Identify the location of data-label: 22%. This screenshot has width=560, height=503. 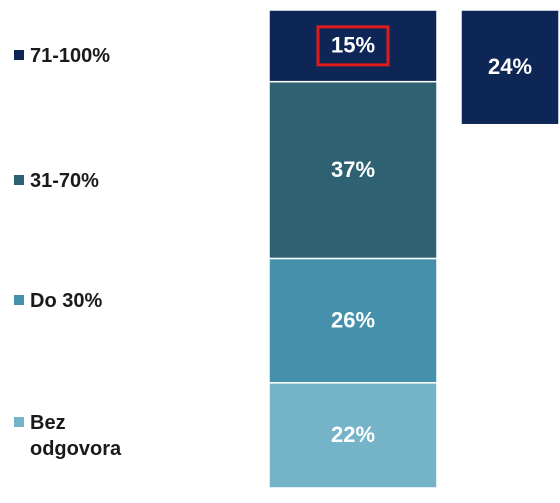
(353, 434).